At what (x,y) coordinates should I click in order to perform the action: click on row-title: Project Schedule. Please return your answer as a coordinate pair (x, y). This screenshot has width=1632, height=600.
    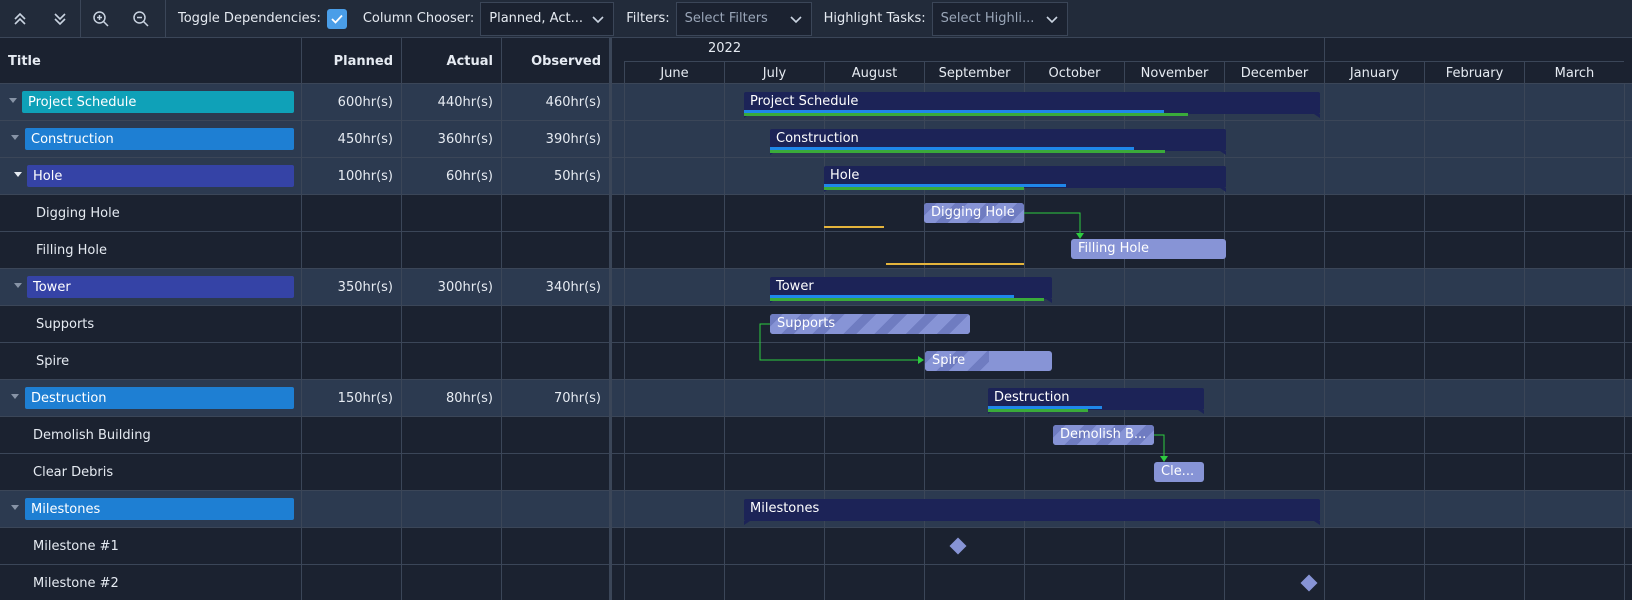
    Looking at the image, I should click on (82, 102).